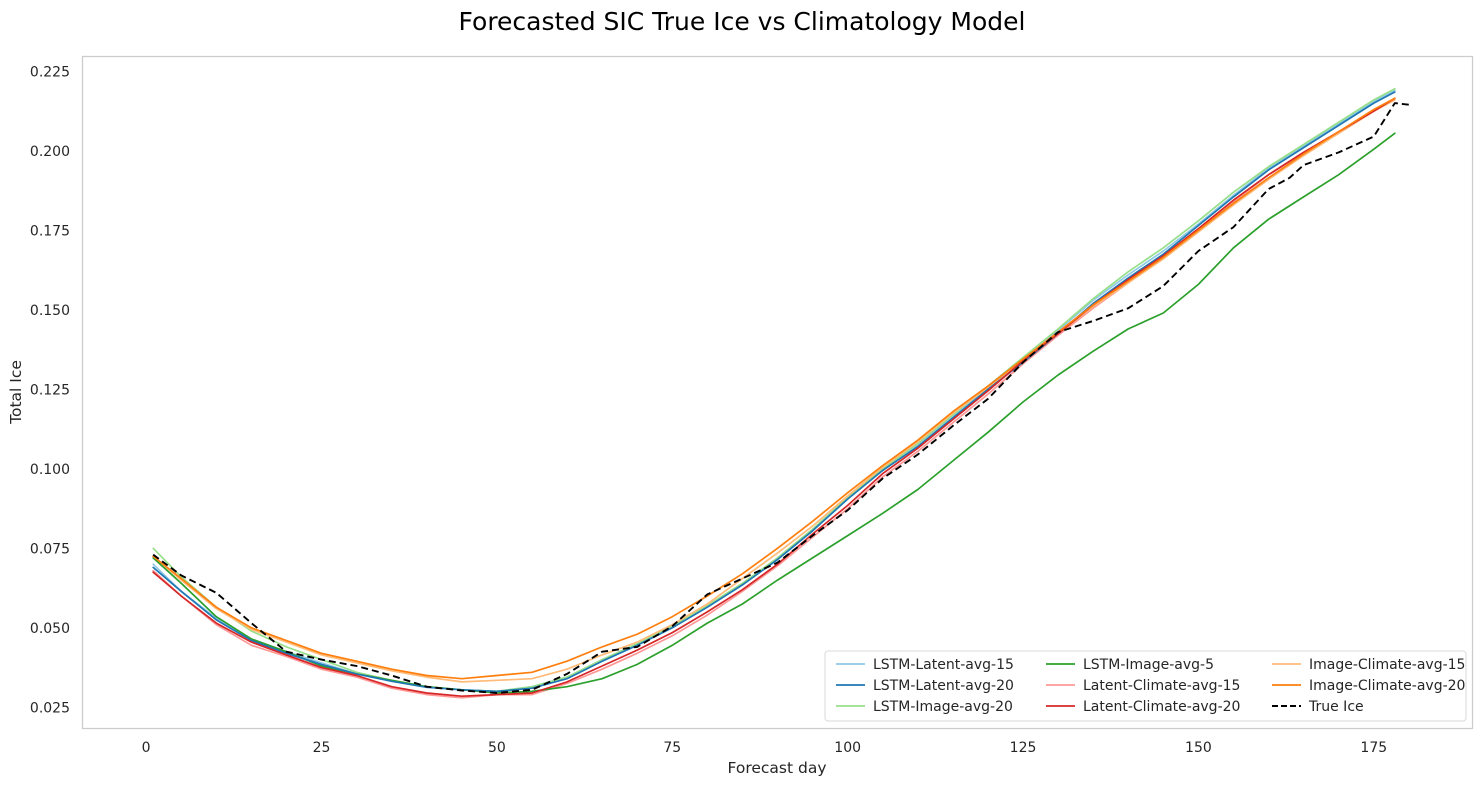 Image resolution: width=1484 pixels, height=786 pixels. What do you see at coordinates (943, 665) in the screenshot?
I see `legend-label: LSTM-Latent-avg-15` at bounding box center [943, 665].